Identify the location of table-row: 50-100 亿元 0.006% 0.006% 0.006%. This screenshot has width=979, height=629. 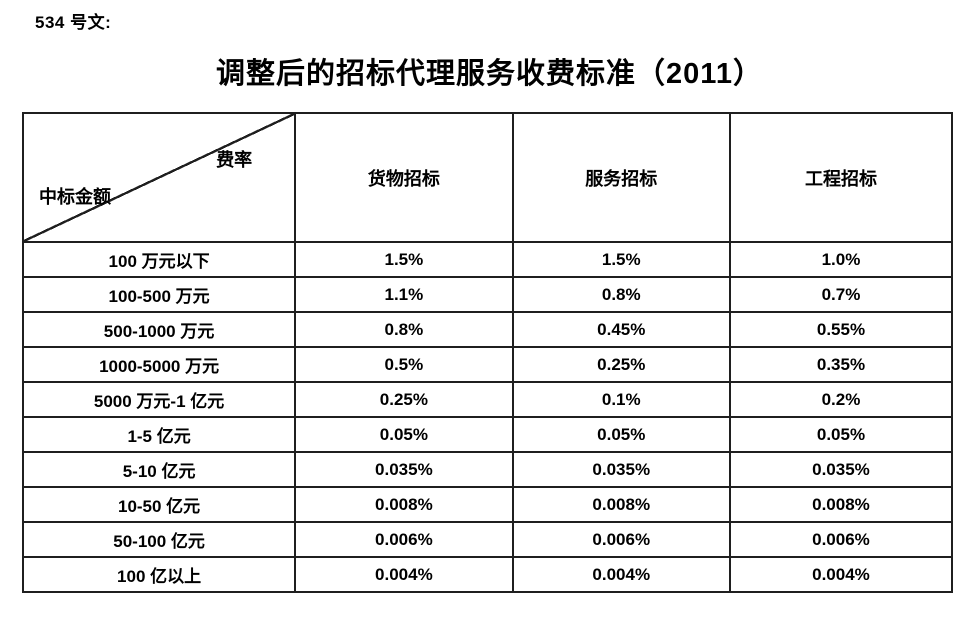
(487, 539).